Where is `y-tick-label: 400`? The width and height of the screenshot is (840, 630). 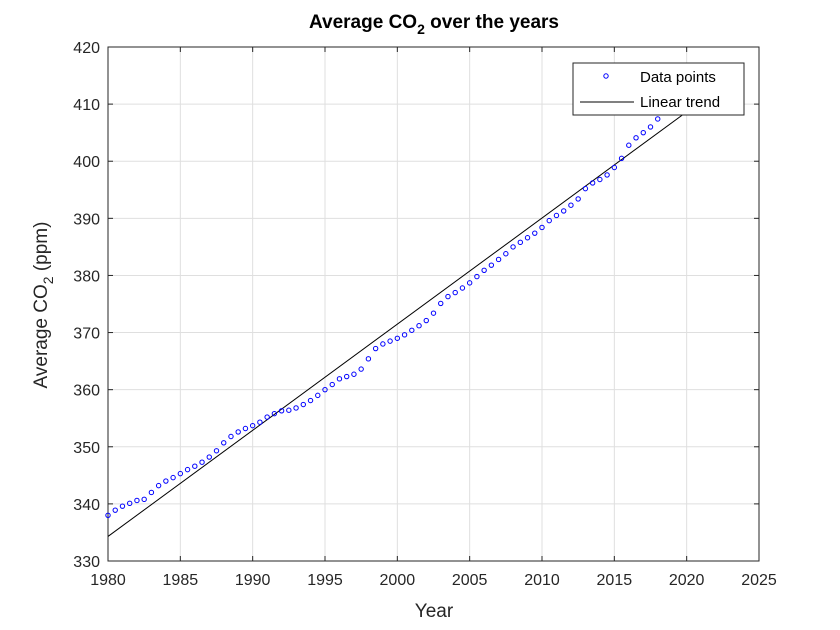 y-tick-label: 400 is located at coordinates (86, 162).